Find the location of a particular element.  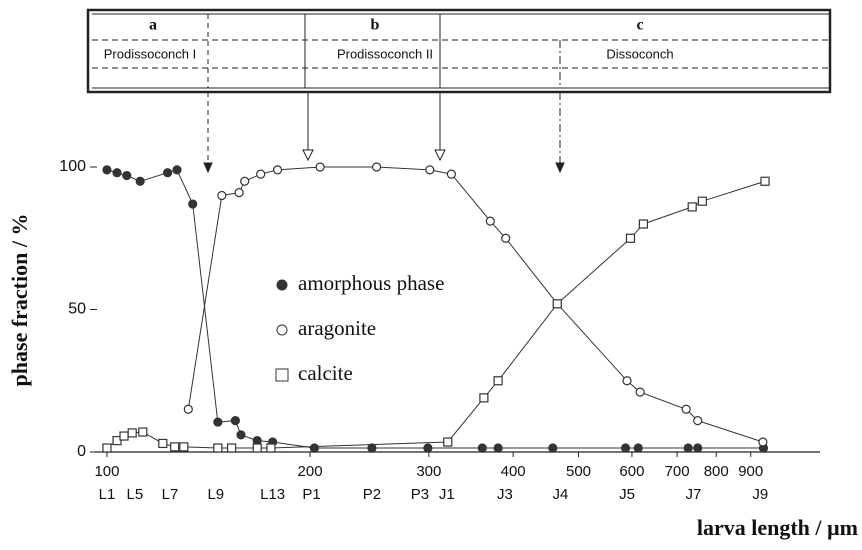

stage-tick-label: L7 is located at coordinates (170, 494).